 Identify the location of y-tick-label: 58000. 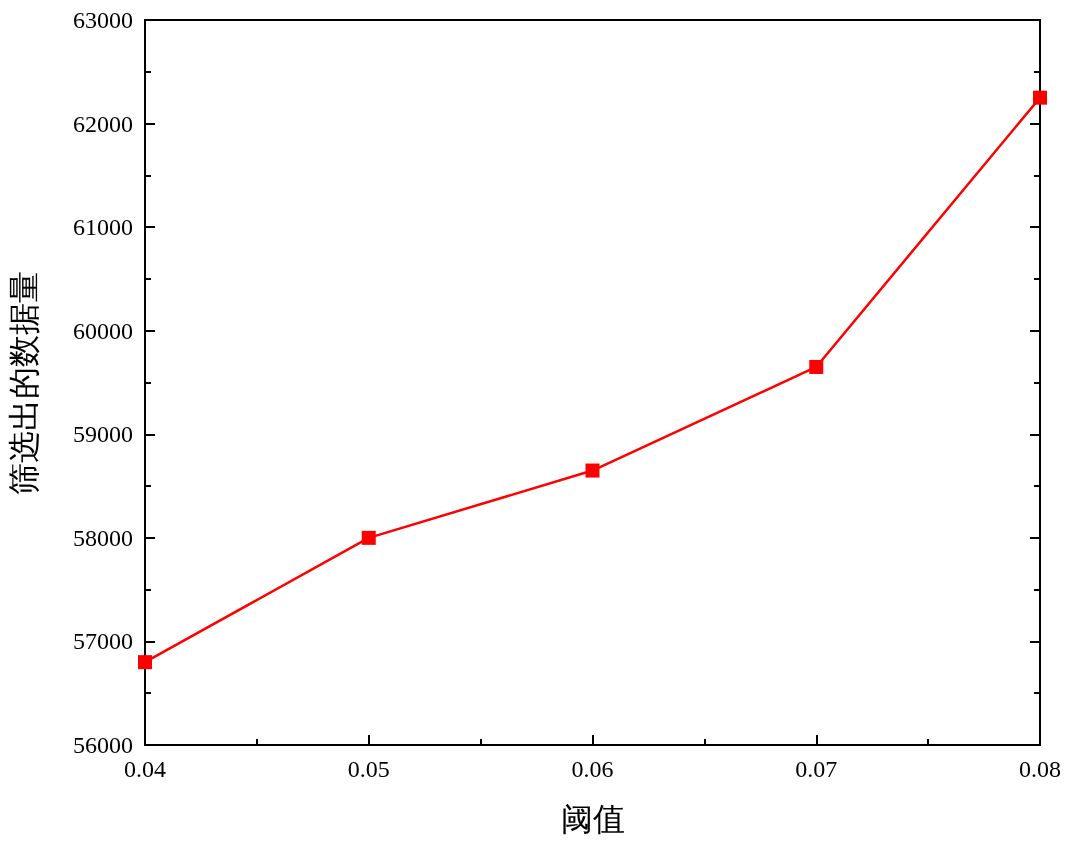
(103, 537).